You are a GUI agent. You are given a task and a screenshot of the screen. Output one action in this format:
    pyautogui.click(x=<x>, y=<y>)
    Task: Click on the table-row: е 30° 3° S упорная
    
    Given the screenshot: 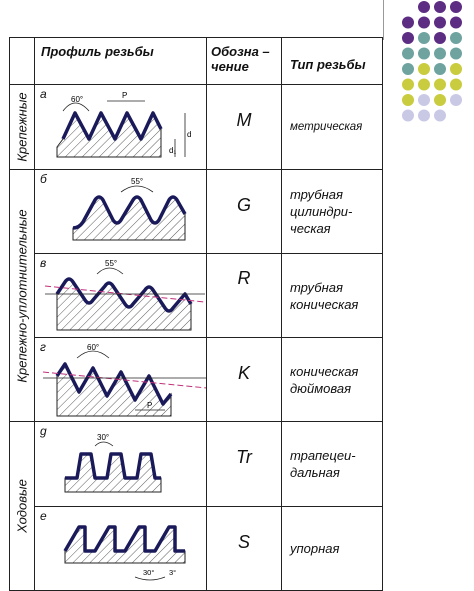 What is the action you would take?
    pyautogui.click(x=196, y=548)
    